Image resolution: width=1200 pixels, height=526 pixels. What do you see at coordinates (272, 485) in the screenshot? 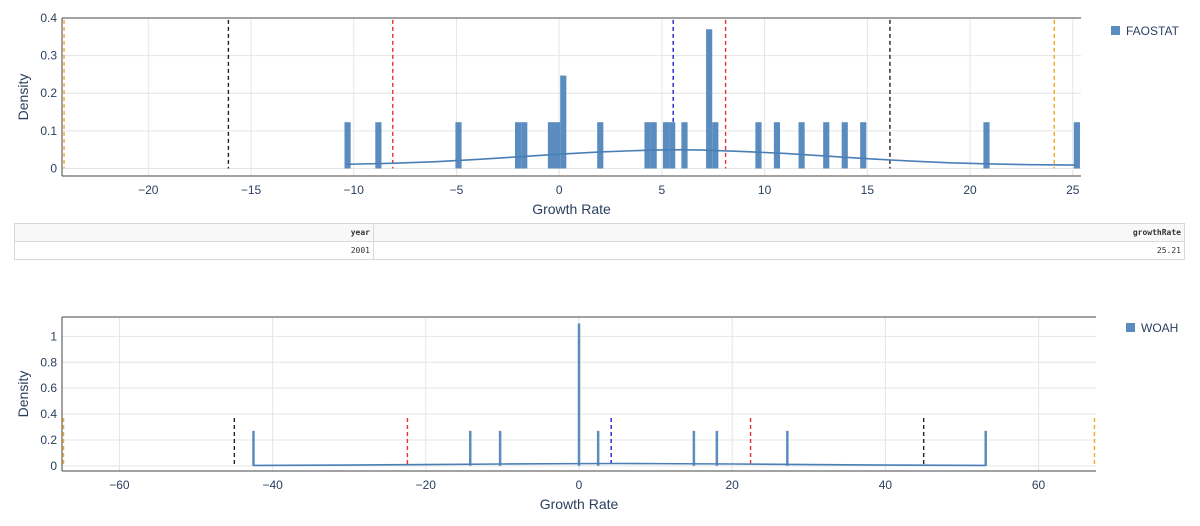
I see `x-tick-label: −40` at bounding box center [272, 485].